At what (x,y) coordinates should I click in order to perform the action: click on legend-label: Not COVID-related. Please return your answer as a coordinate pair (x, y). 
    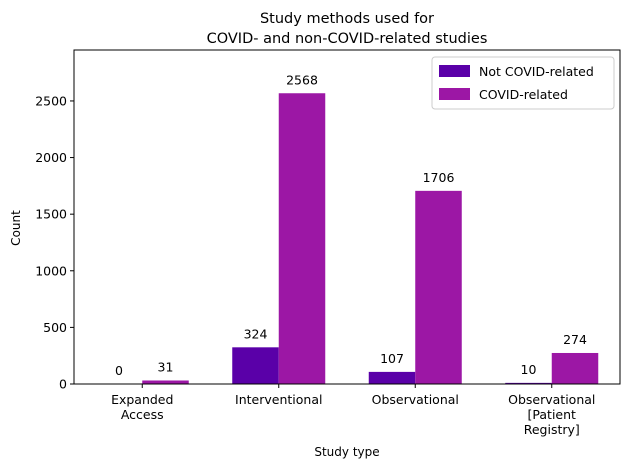
    Looking at the image, I should click on (536, 71).